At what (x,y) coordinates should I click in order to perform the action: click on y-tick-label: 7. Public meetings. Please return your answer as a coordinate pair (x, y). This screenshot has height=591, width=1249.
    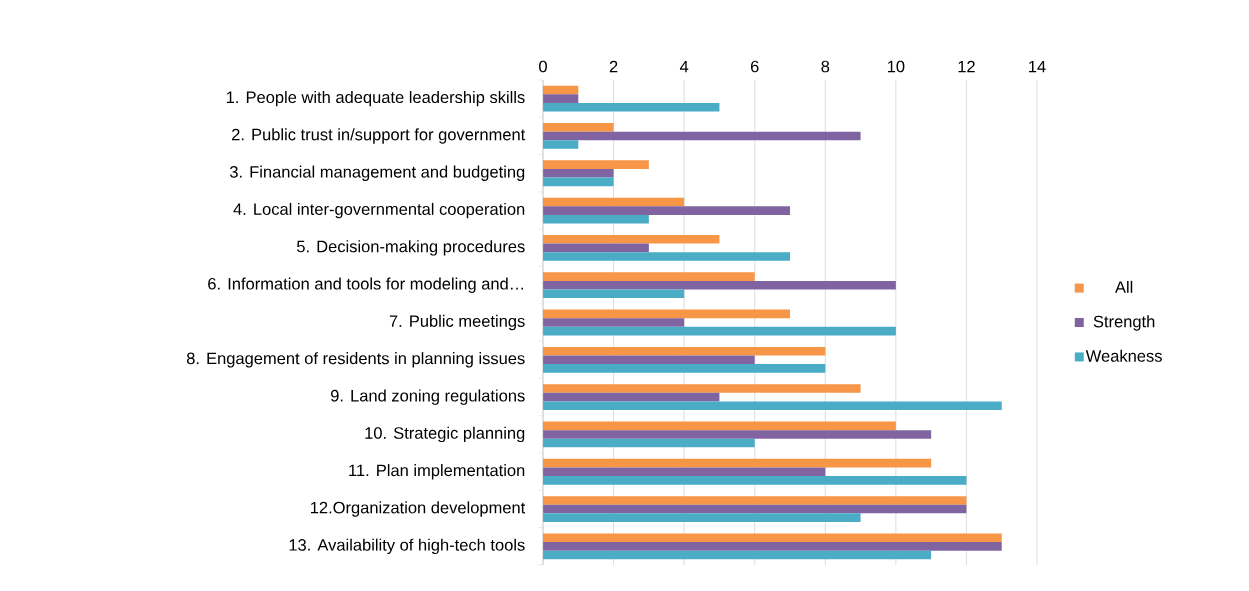
    Looking at the image, I should click on (457, 322).